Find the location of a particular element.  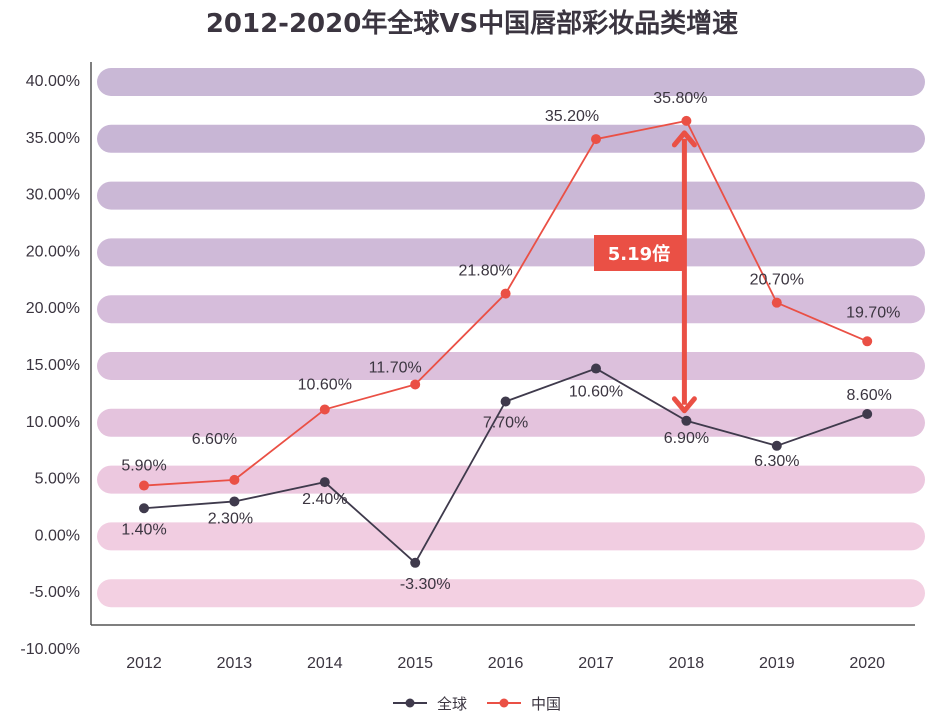

annotation-arrow-head-bottom is located at coordinates (684, 405).